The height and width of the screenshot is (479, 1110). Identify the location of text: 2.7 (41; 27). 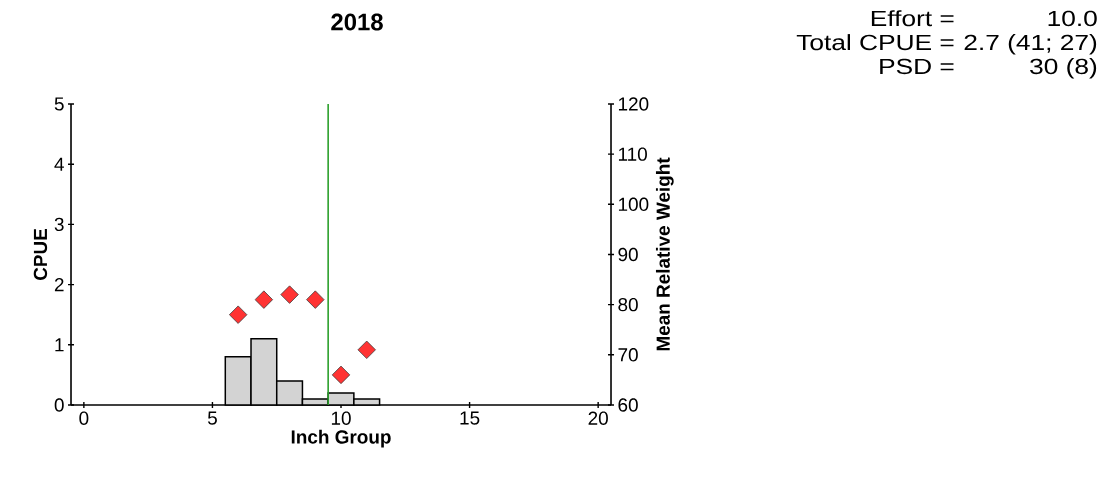
(1030, 44).